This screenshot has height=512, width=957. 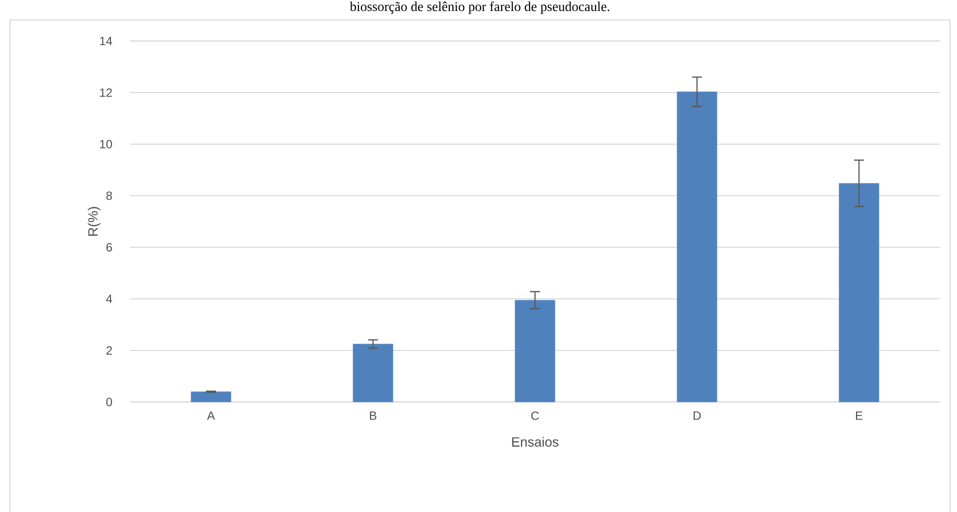 I want to click on x-tick-label: E, so click(x=859, y=416).